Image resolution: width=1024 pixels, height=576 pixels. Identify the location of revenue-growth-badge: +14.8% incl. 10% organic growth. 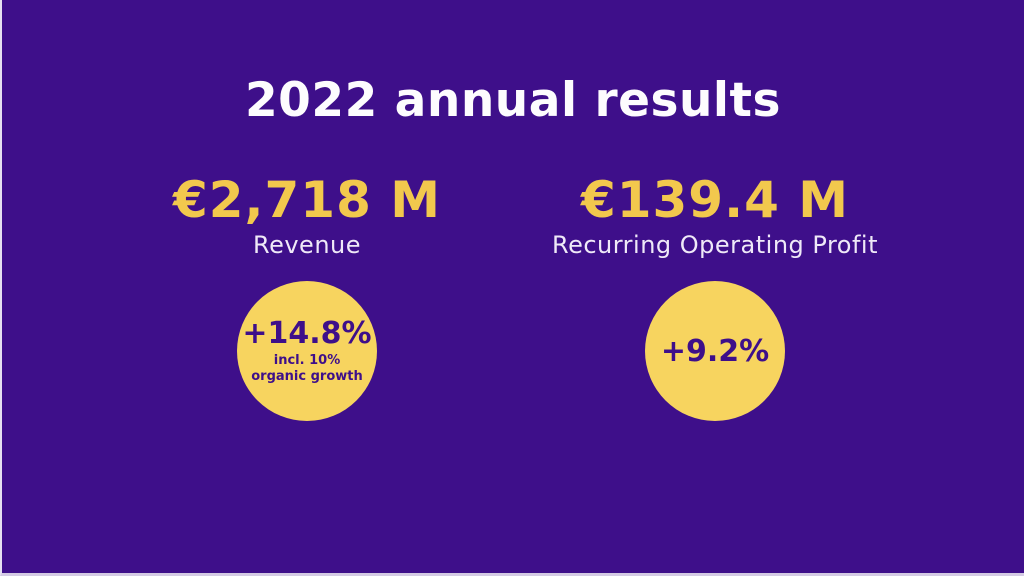
(307, 351).